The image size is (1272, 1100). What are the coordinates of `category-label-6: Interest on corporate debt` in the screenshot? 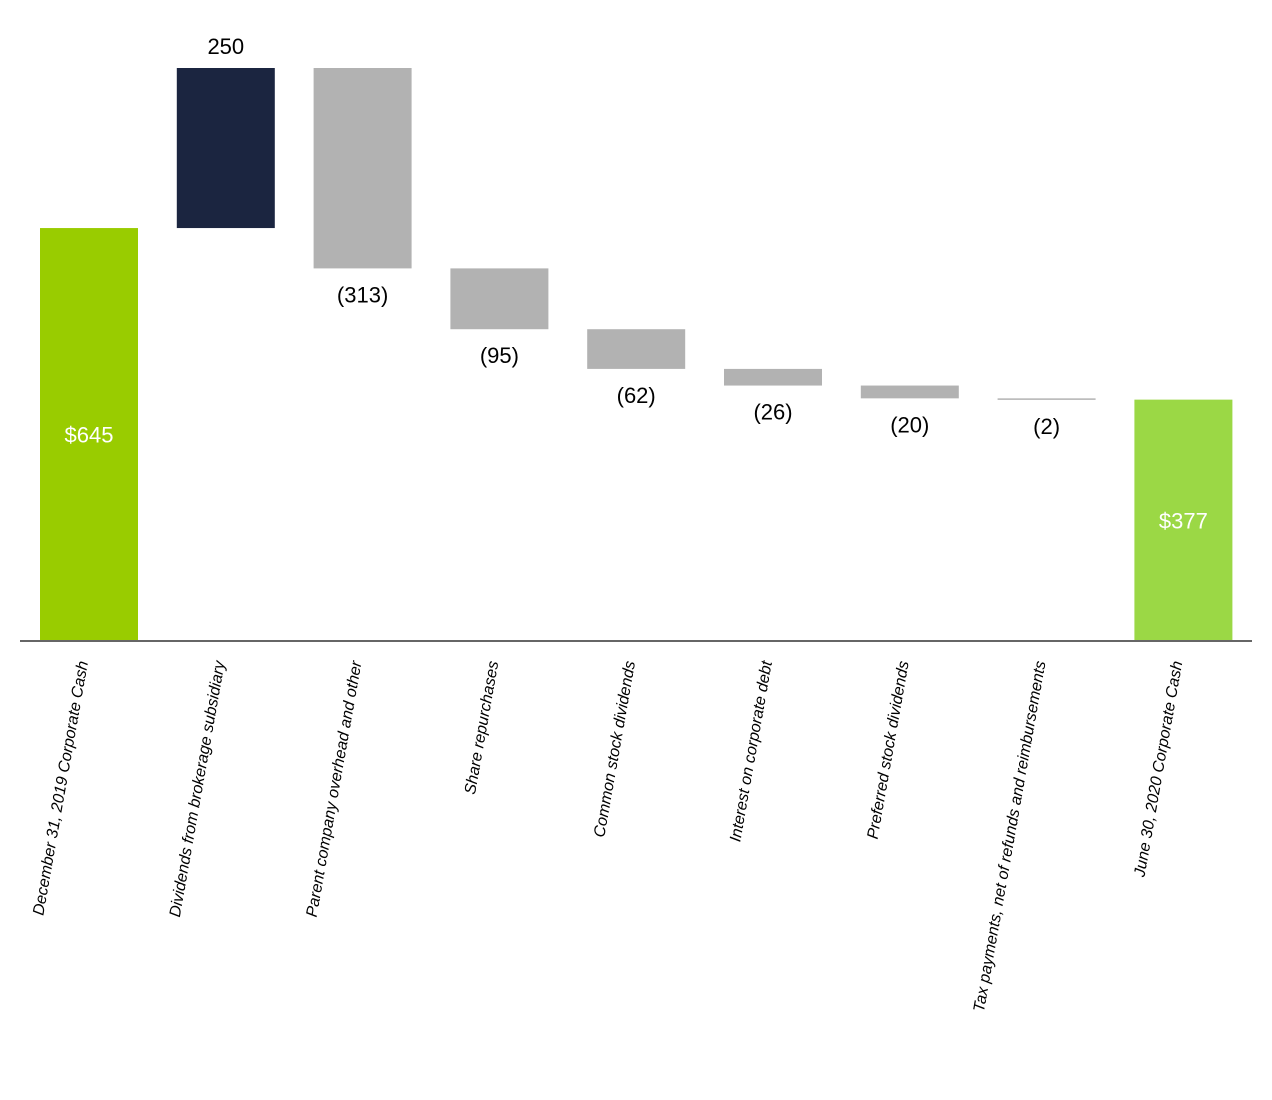 It's located at (751, 751).